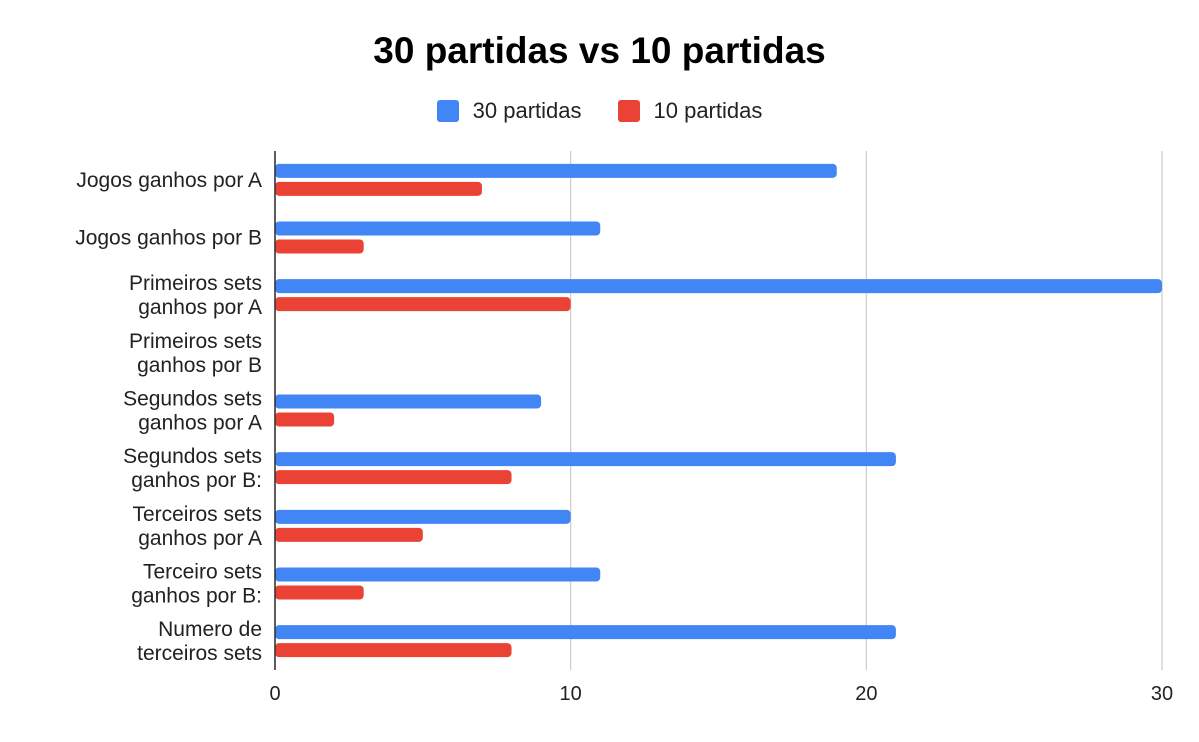 The image size is (1199, 742). What do you see at coordinates (199, 365) in the screenshot?
I see `category-label-line: ganhos por B` at bounding box center [199, 365].